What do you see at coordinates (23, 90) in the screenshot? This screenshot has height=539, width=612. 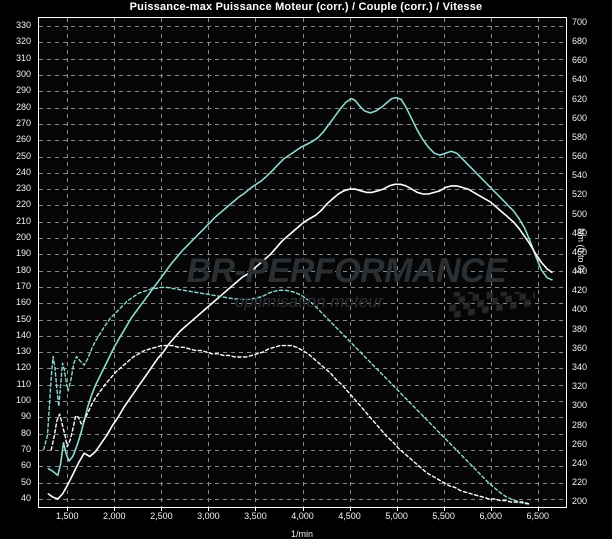 I see `y-tick-left: 290` at bounding box center [23, 90].